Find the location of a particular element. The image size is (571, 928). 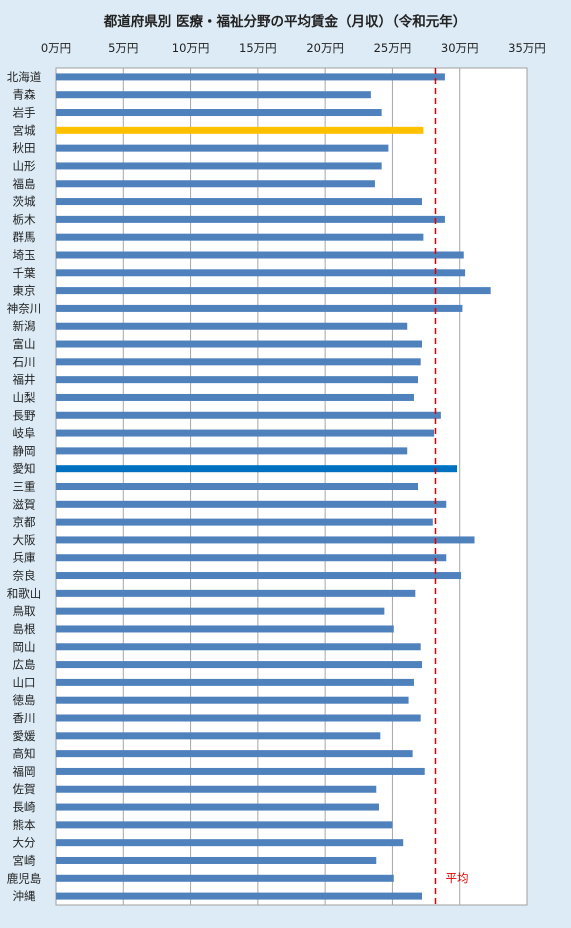

bar-山口 is located at coordinates (235, 682).